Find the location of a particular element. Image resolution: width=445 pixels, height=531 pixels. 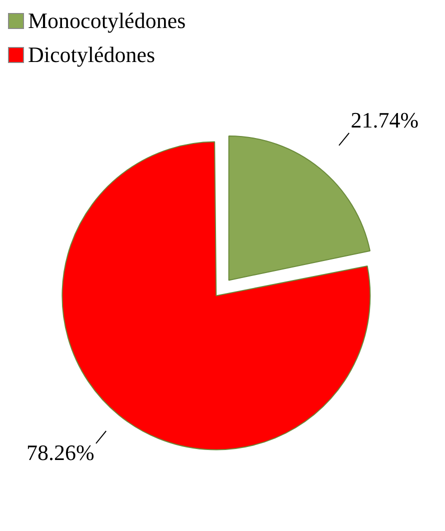

data-label: 78.26% is located at coordinates (60, 452).